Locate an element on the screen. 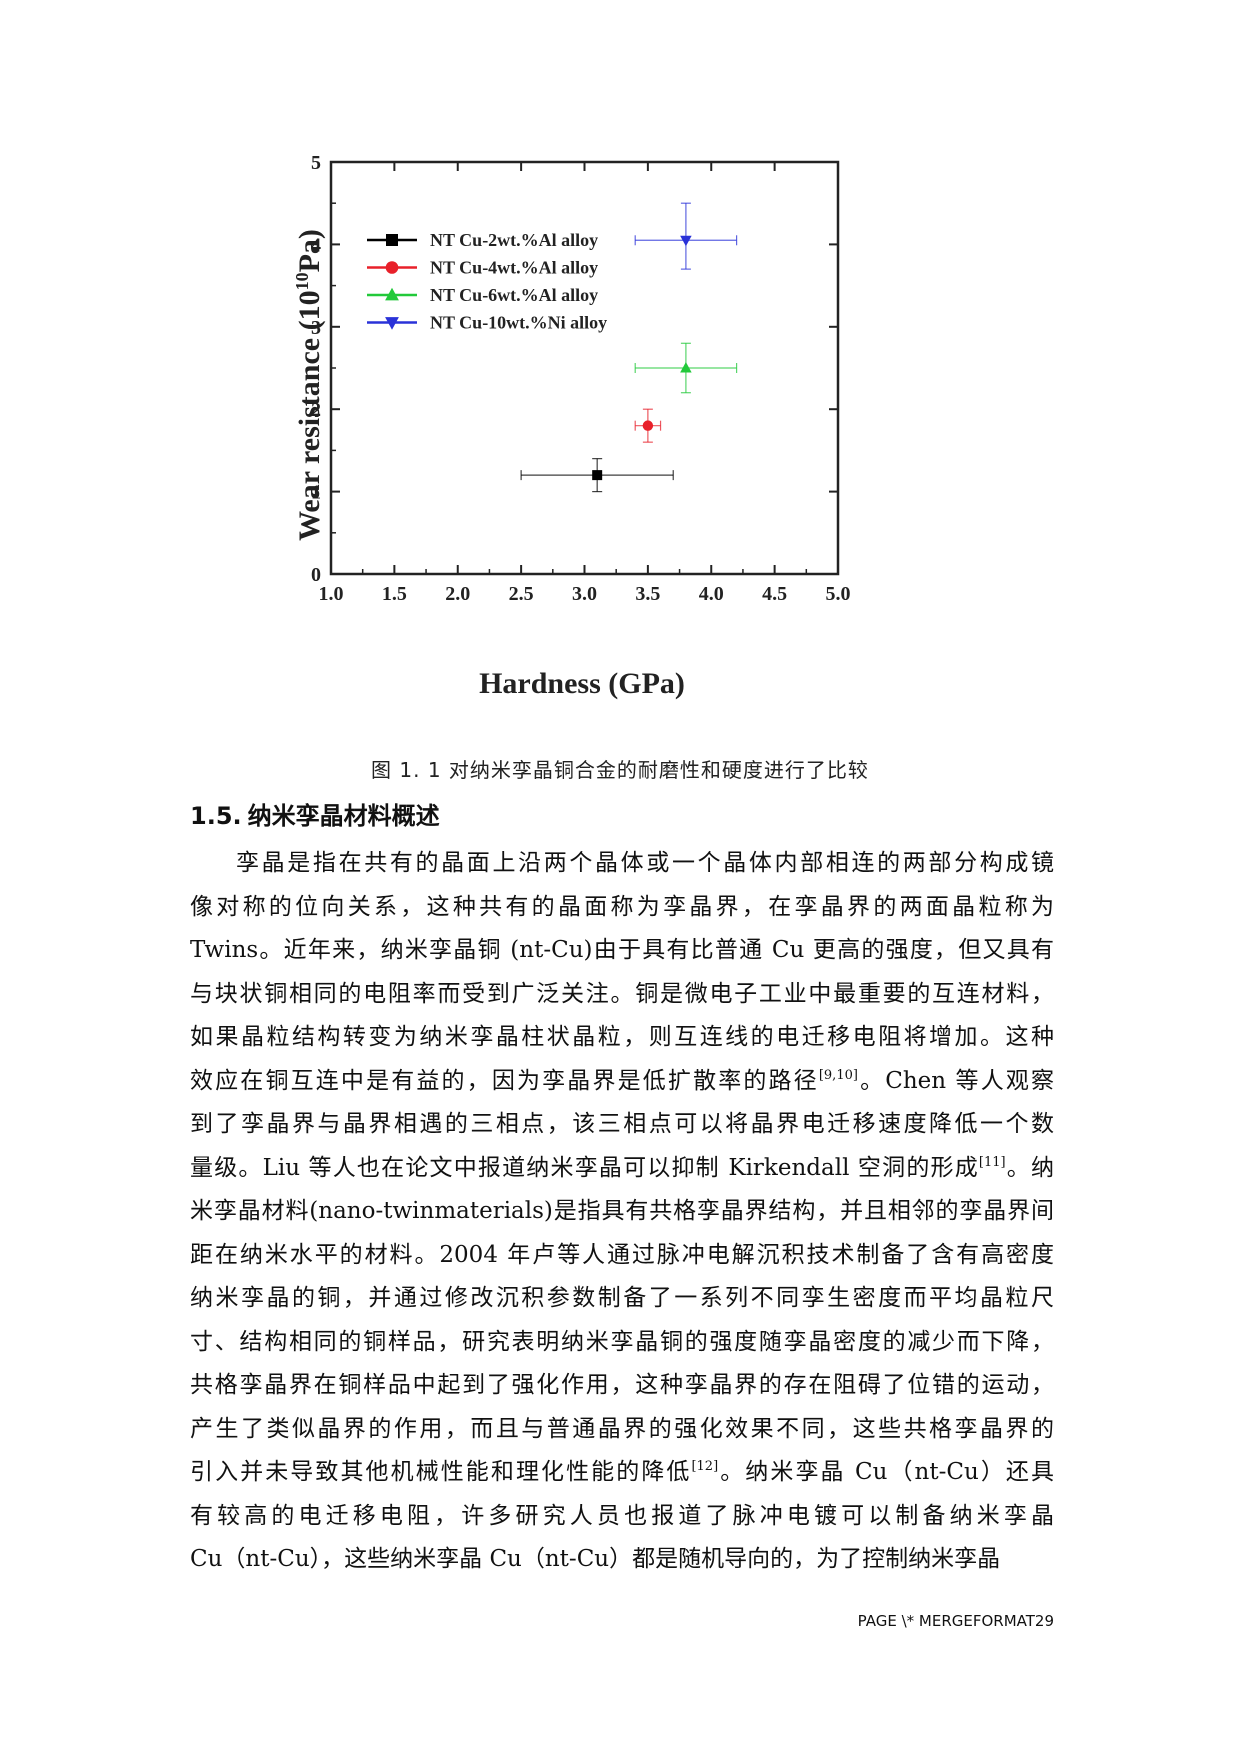  y-tick-label: 2 is located at coordinates (316, 410).